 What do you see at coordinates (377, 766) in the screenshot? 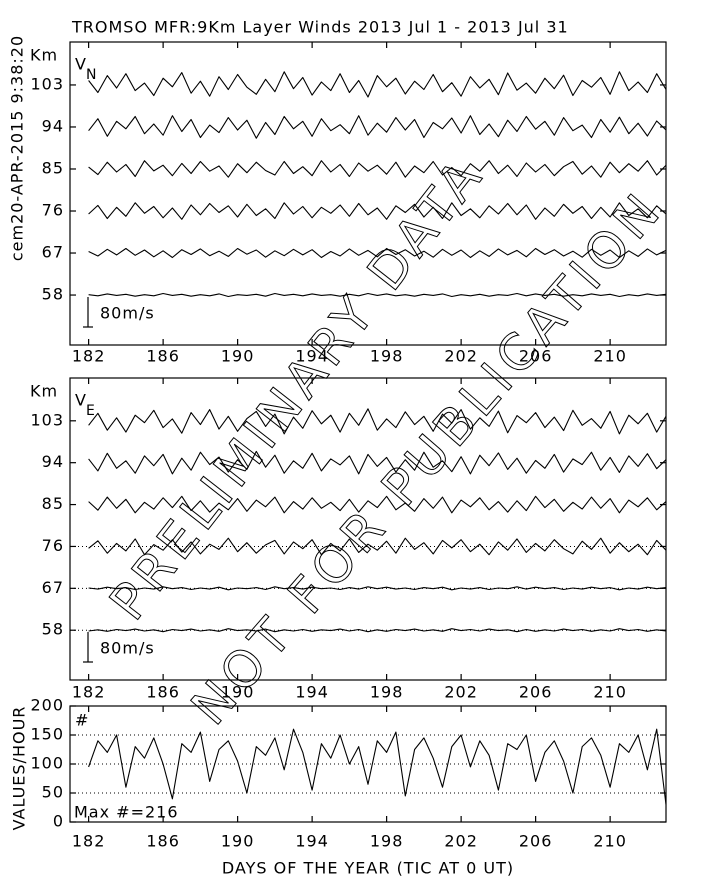
I see `count-trace` at bounding box center [377, 766].